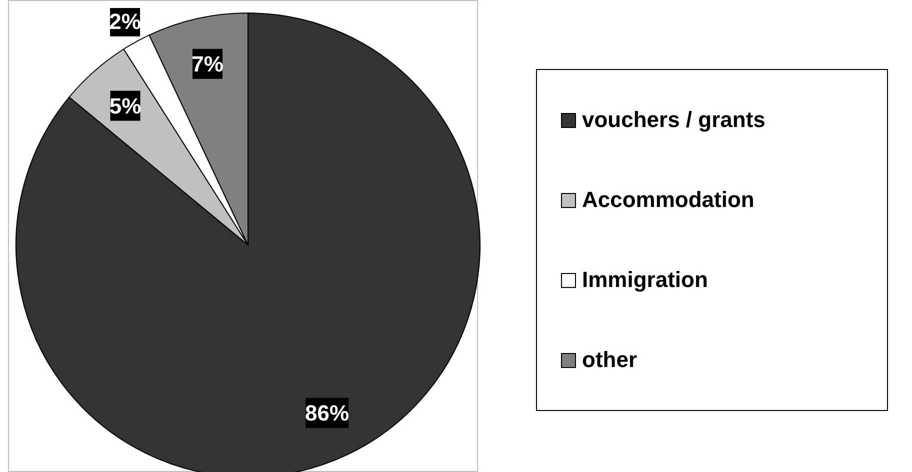 The width and height of the screenshot is (912, 472). What do you see at coordinates (668, 200) in the screenshot?
I see `legend-label: Accommodation` at bounding box center [668, 200].